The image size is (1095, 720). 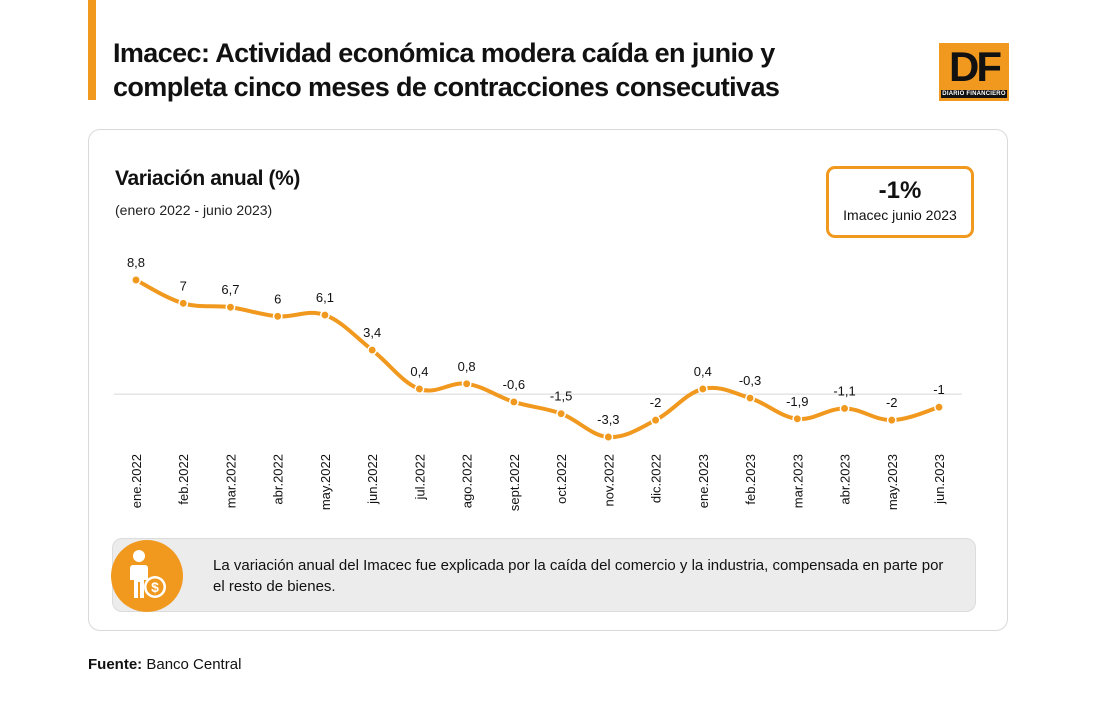 What do you see at coordinates (939, 479) in the screenshot?
I see `x-tick-label: jun.2023` at bounding box center [939, 479].